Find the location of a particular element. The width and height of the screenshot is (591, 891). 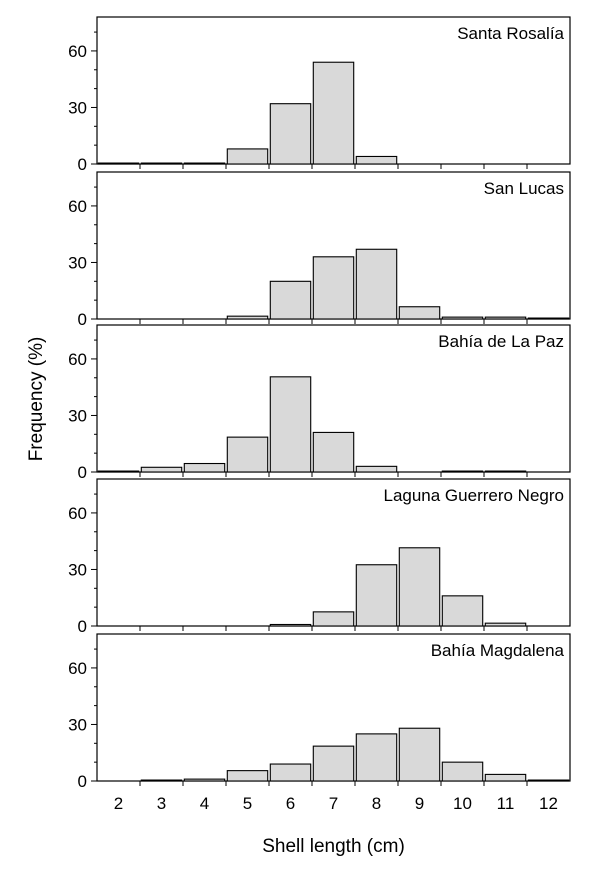

x-tick-label: 6 is located at coordinates (290, 803).